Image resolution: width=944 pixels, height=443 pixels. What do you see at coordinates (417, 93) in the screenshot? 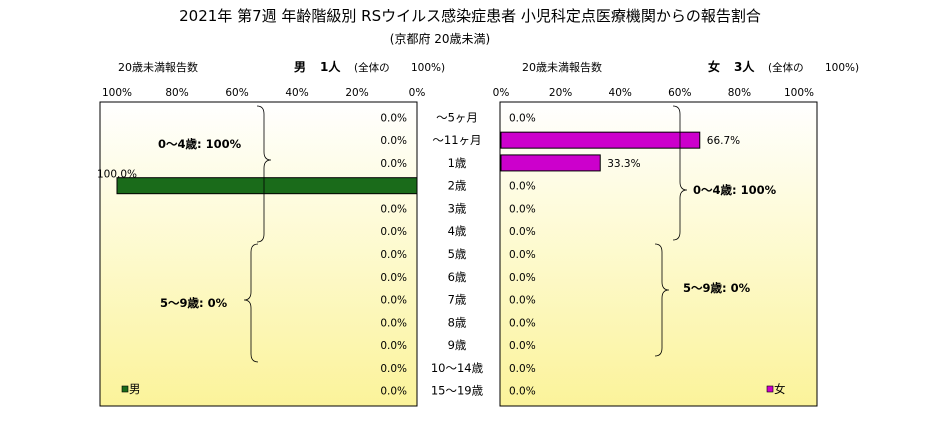
I see `male-x-tick-label: 0%` at bounding box center [417, 93].